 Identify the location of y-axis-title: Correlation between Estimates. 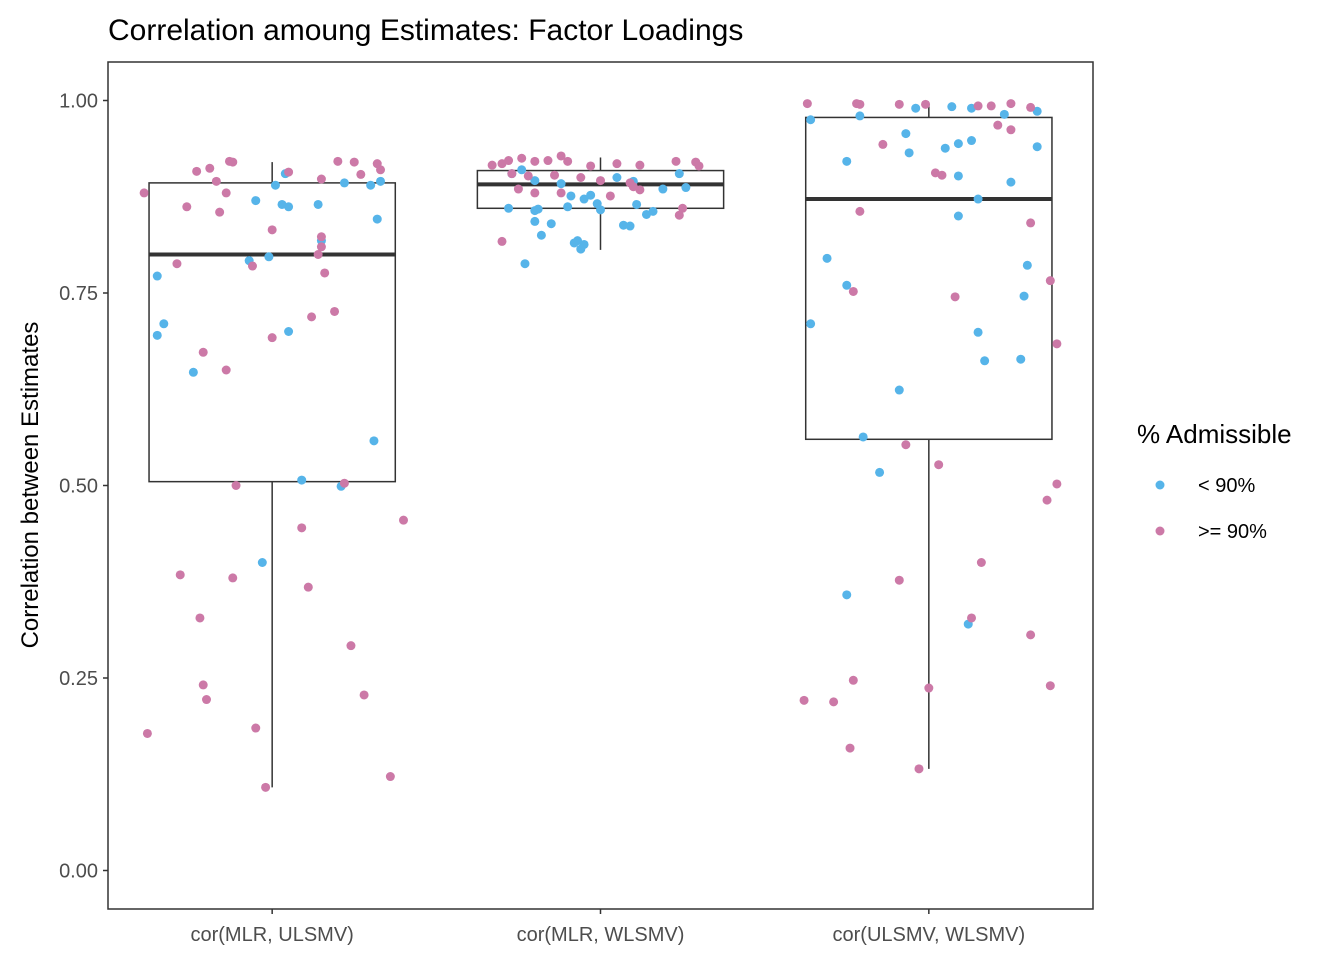
(30, 485).